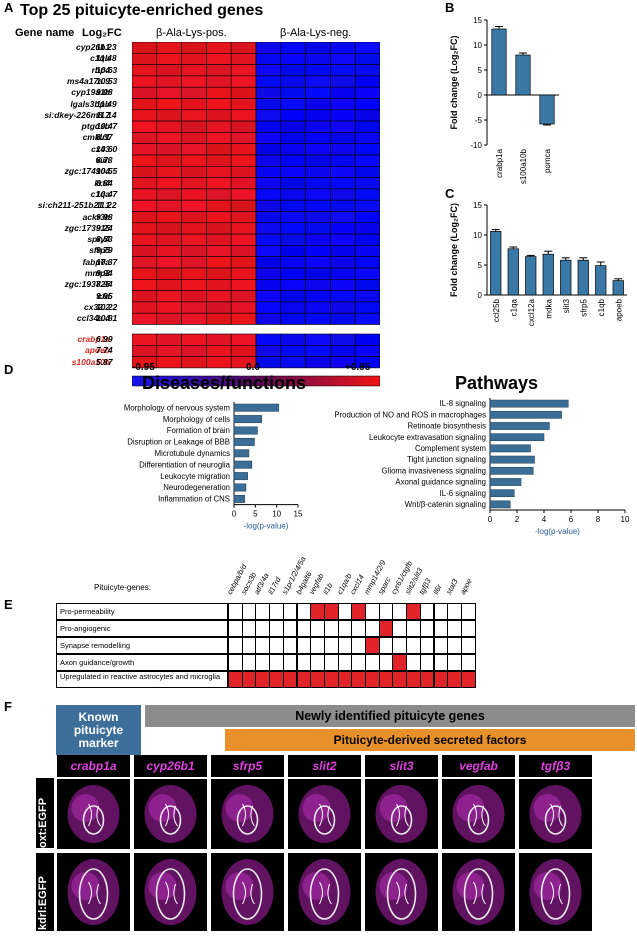 The width and height of the screenshot is (637, 938). I want to click on gene-name: si:ch211-251b21.1, so click(73, 205).